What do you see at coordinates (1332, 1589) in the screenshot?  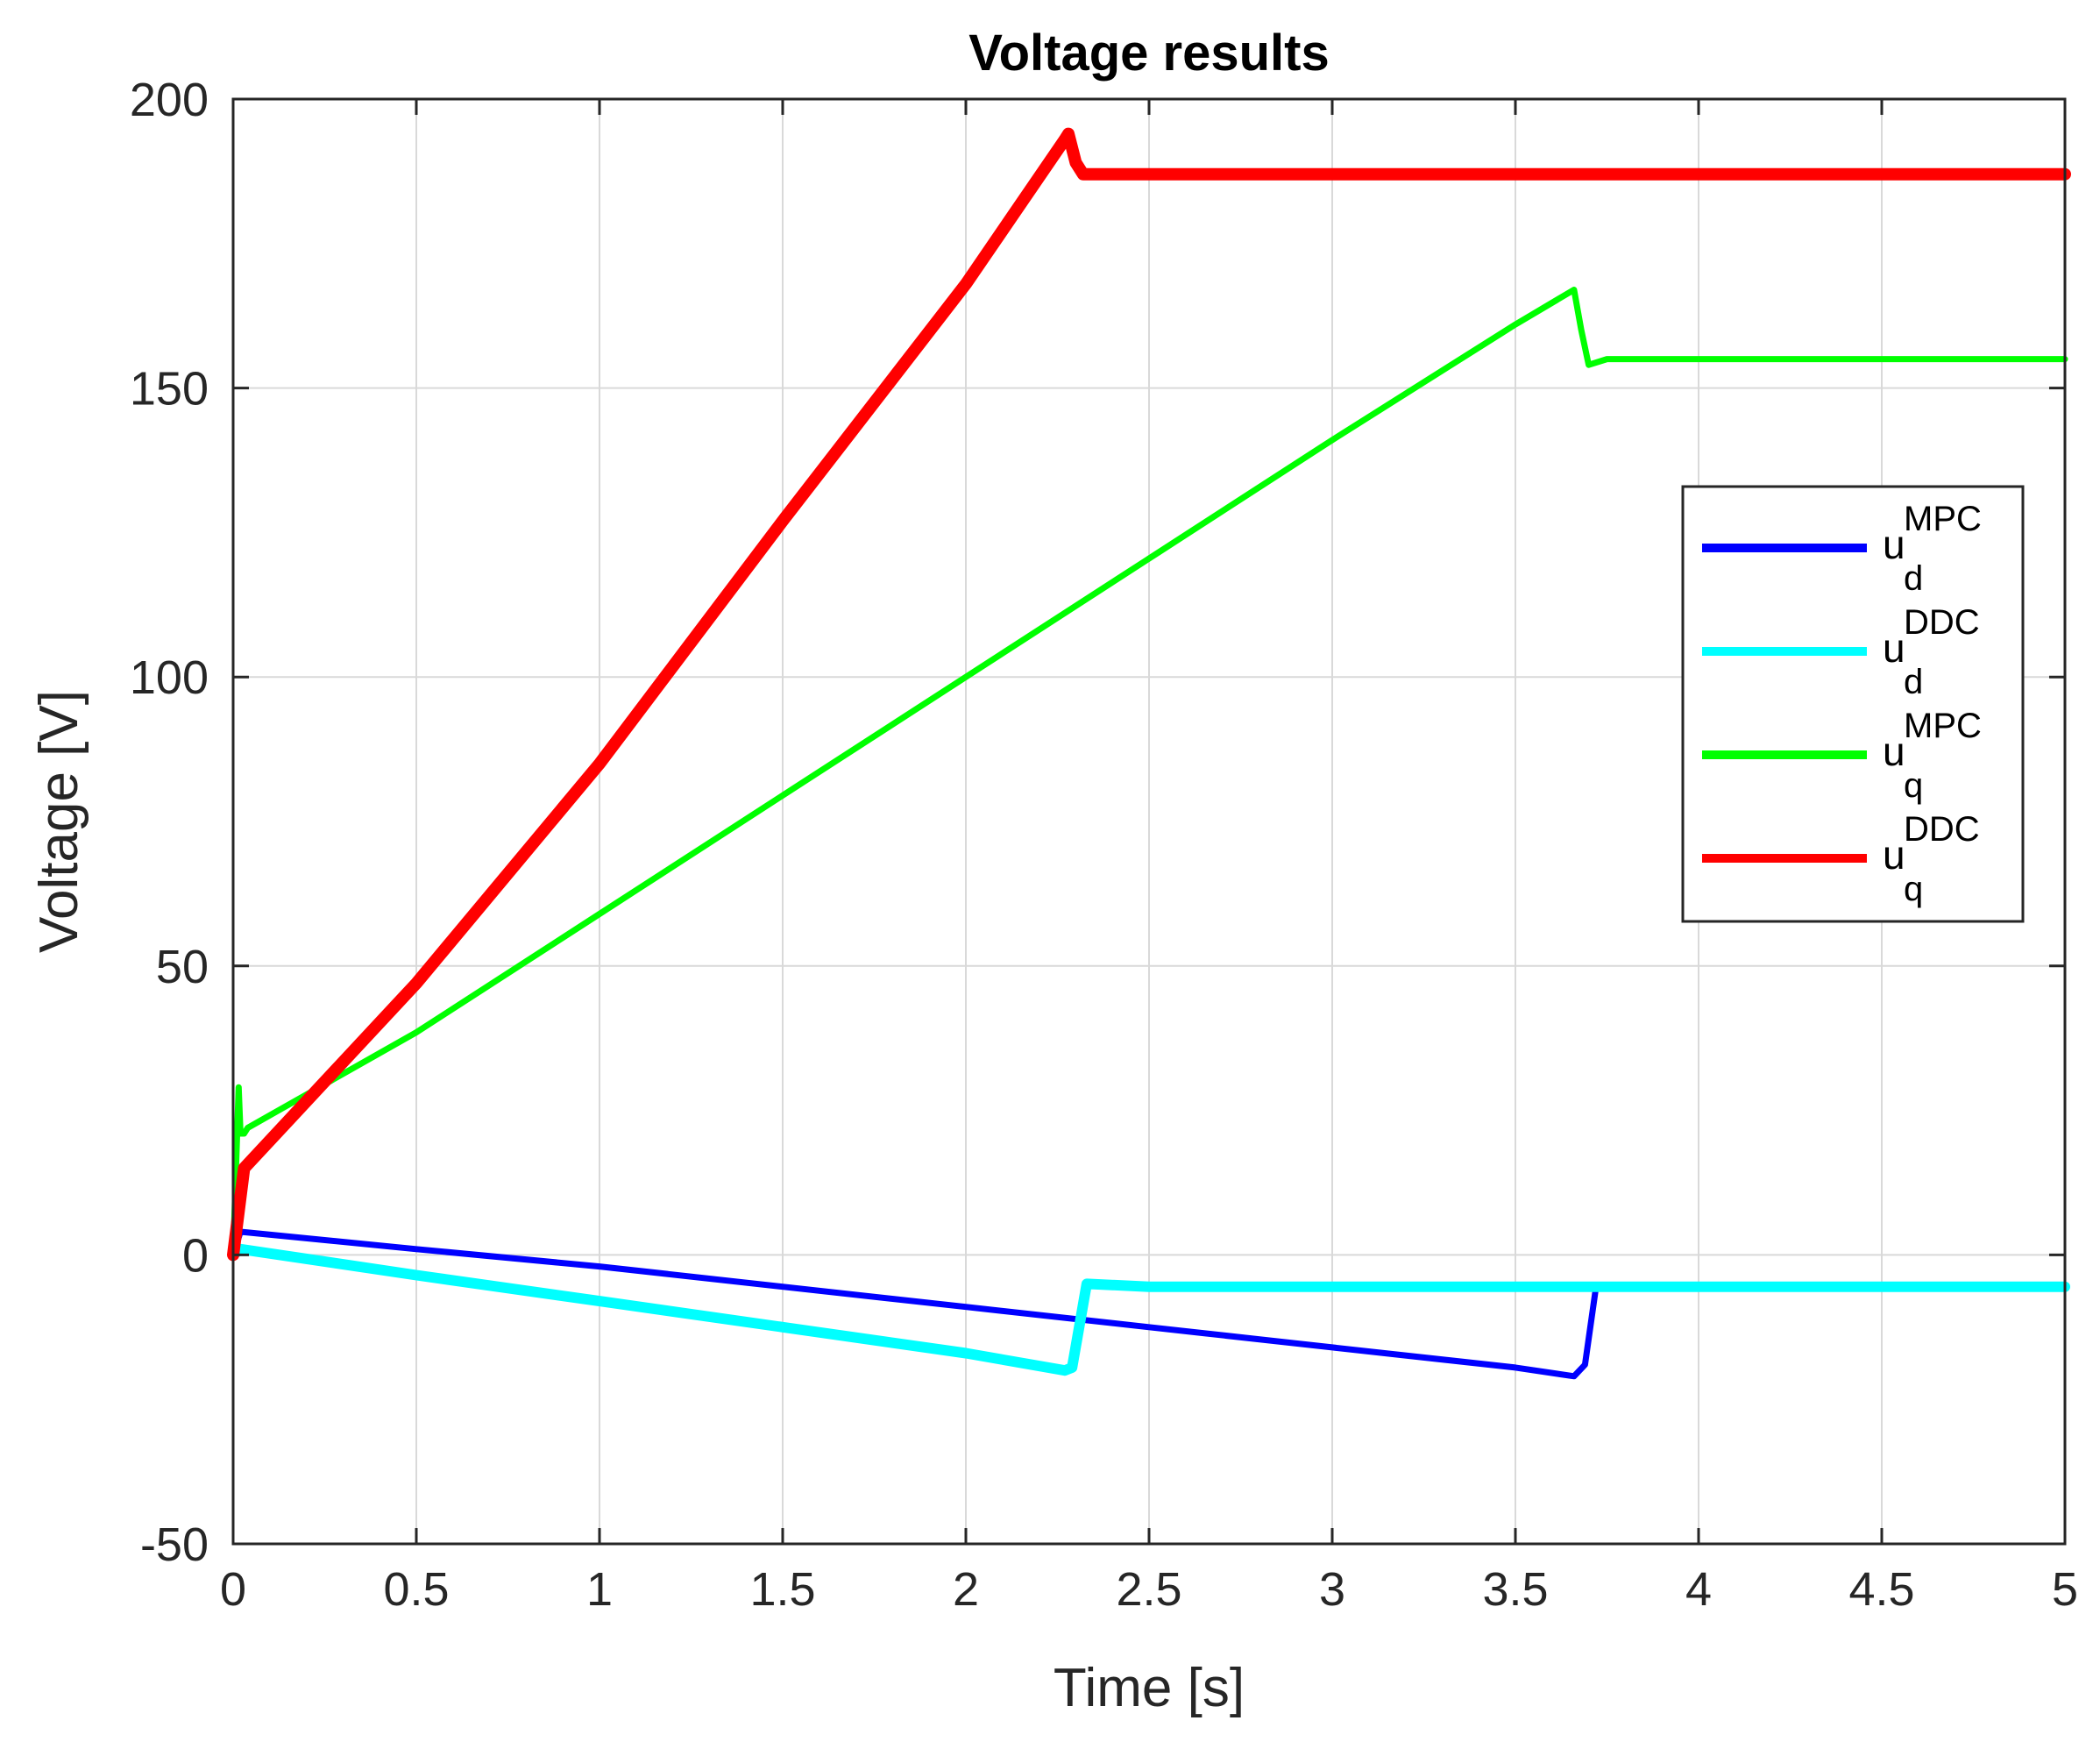 I see `x-tick-label: 3` at bounding box center [1332, 1589].